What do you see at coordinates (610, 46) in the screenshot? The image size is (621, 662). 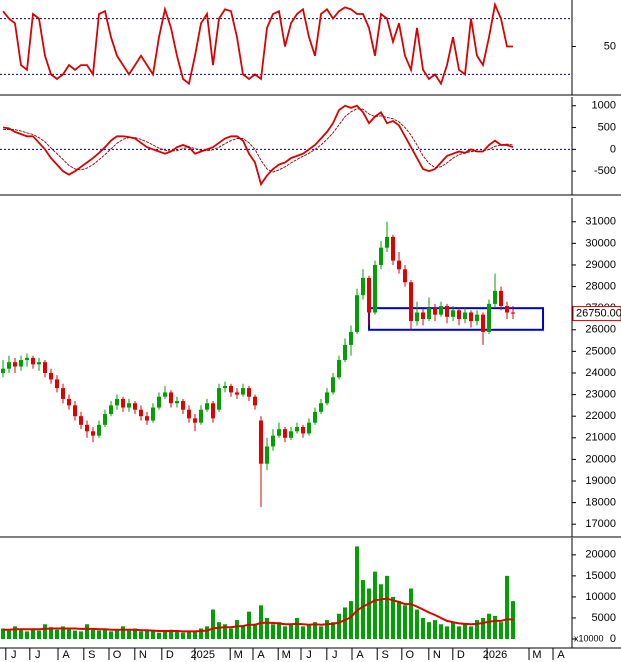 I see `y-tick-label: 50` at bounding box center [610, 46].